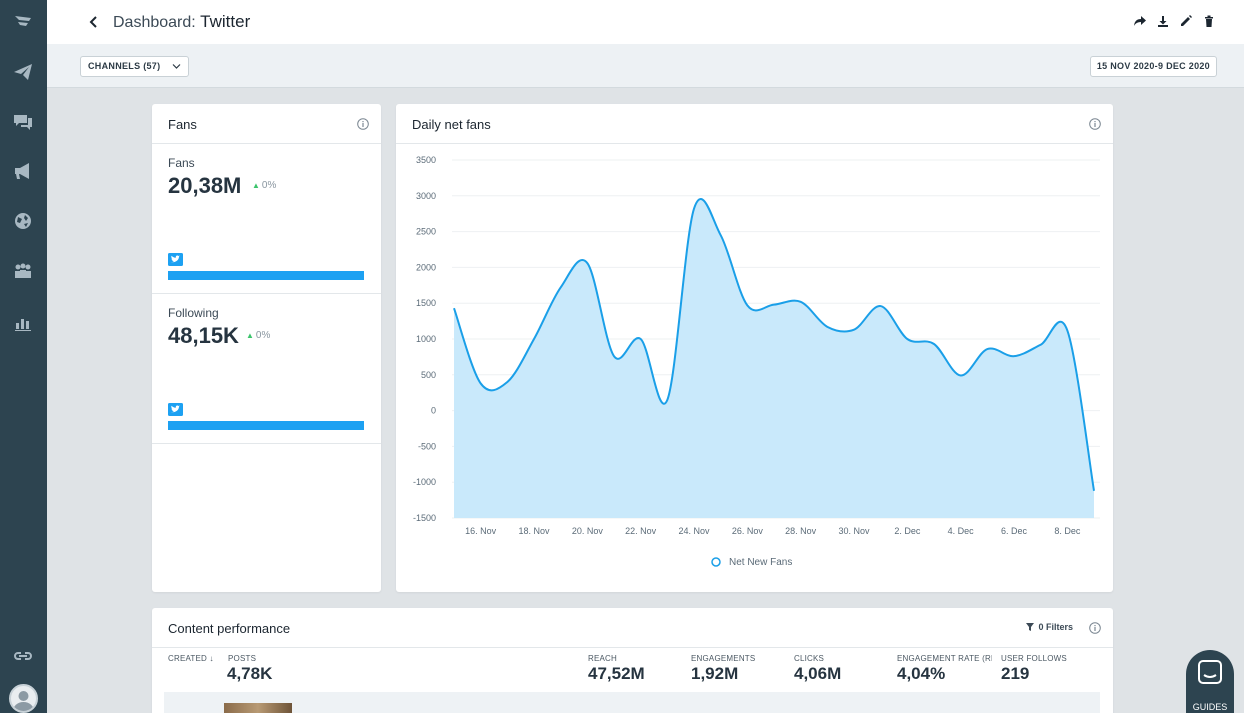 Image resolution: width=1244 pixels, height=713 pixels. I want to click on y-tick-label: -500, so click(427, 446).